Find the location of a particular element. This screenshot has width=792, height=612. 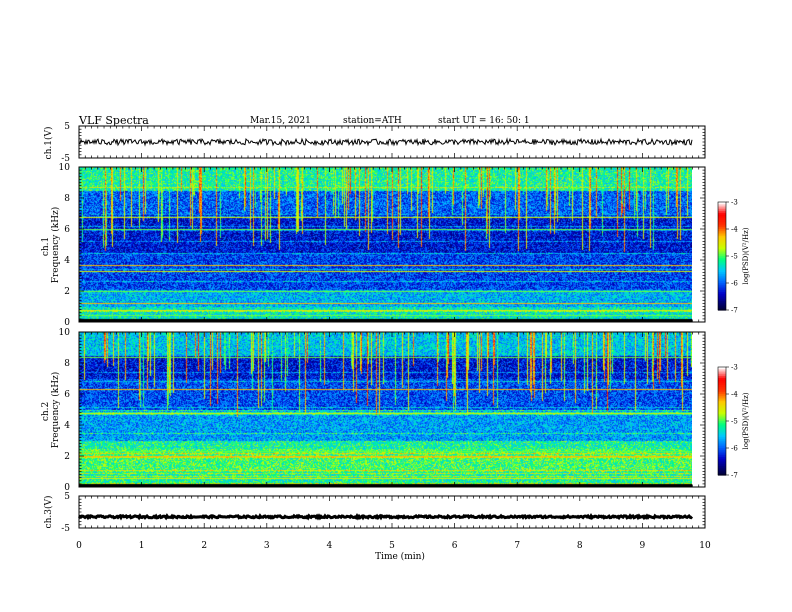

x-tick-label: 5 is located at coordinates (392, 546).